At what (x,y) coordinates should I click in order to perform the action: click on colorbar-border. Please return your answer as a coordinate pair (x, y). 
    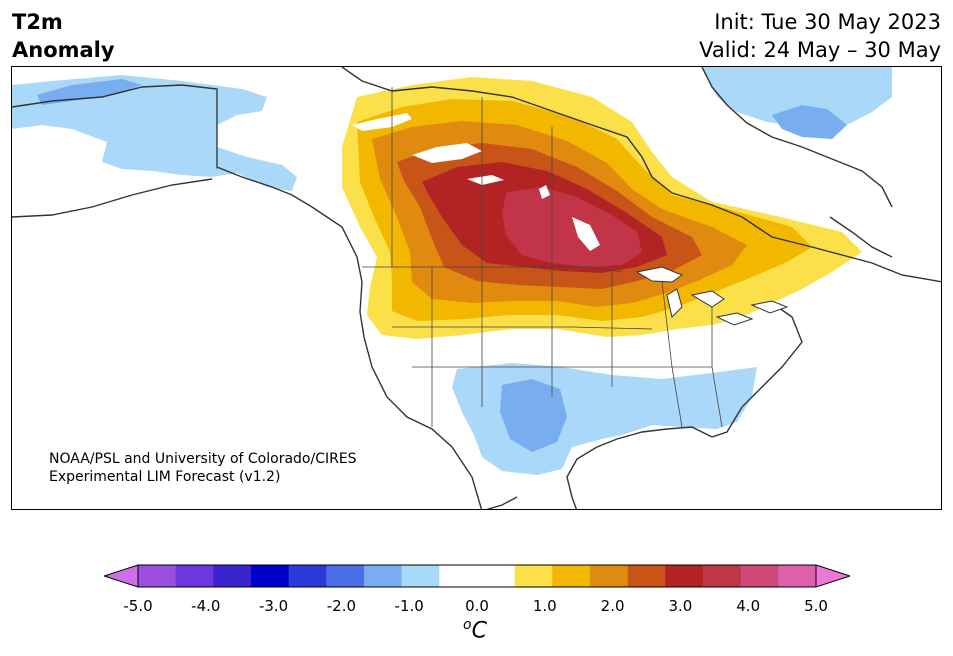
    Looking at the image, I should click on (477, 576).